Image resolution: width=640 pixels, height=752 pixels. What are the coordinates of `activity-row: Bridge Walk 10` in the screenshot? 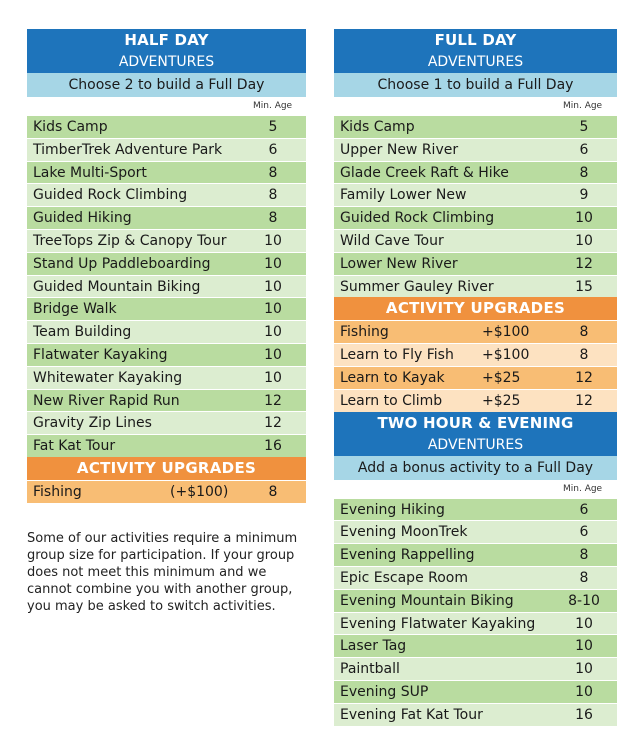 It's located at (166, 309).